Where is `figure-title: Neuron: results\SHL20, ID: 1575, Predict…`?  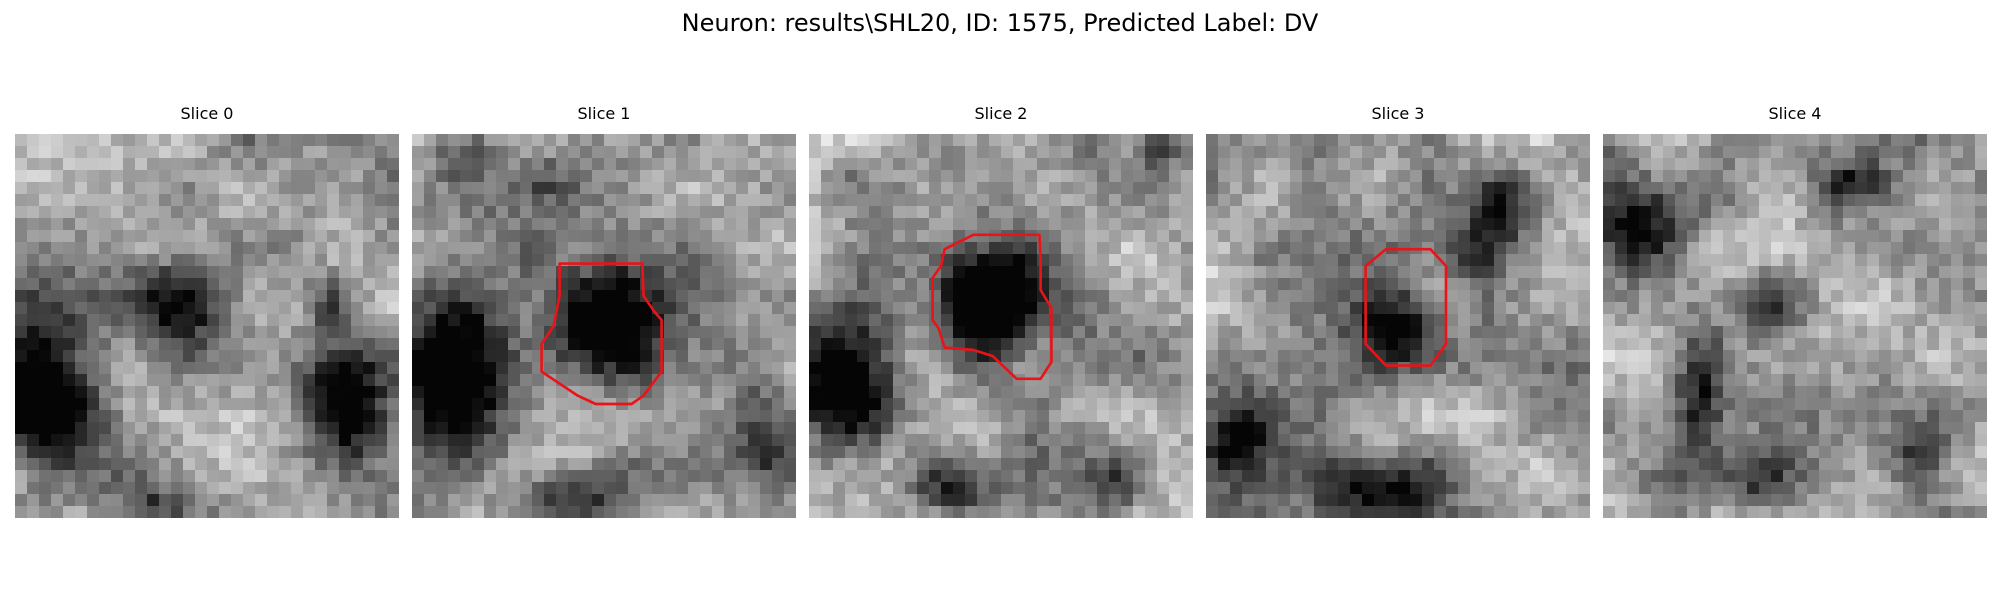 figure-title: Neuron: results\SHL20, ID: 1575, Predict… is located at coordinates (1000, 23).